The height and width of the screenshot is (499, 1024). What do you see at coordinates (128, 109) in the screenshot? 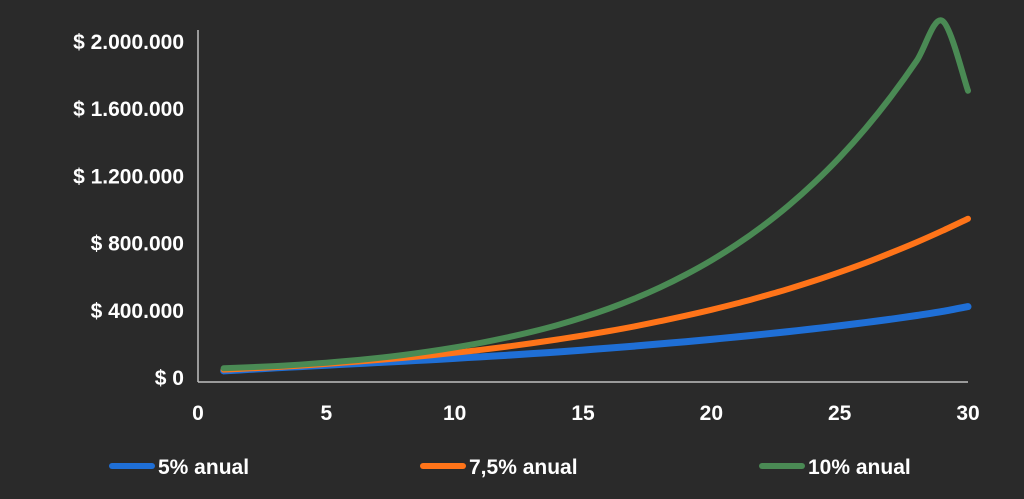
I see `y-tick-label: $ 1.600.000` at bounding box center [128, 109].